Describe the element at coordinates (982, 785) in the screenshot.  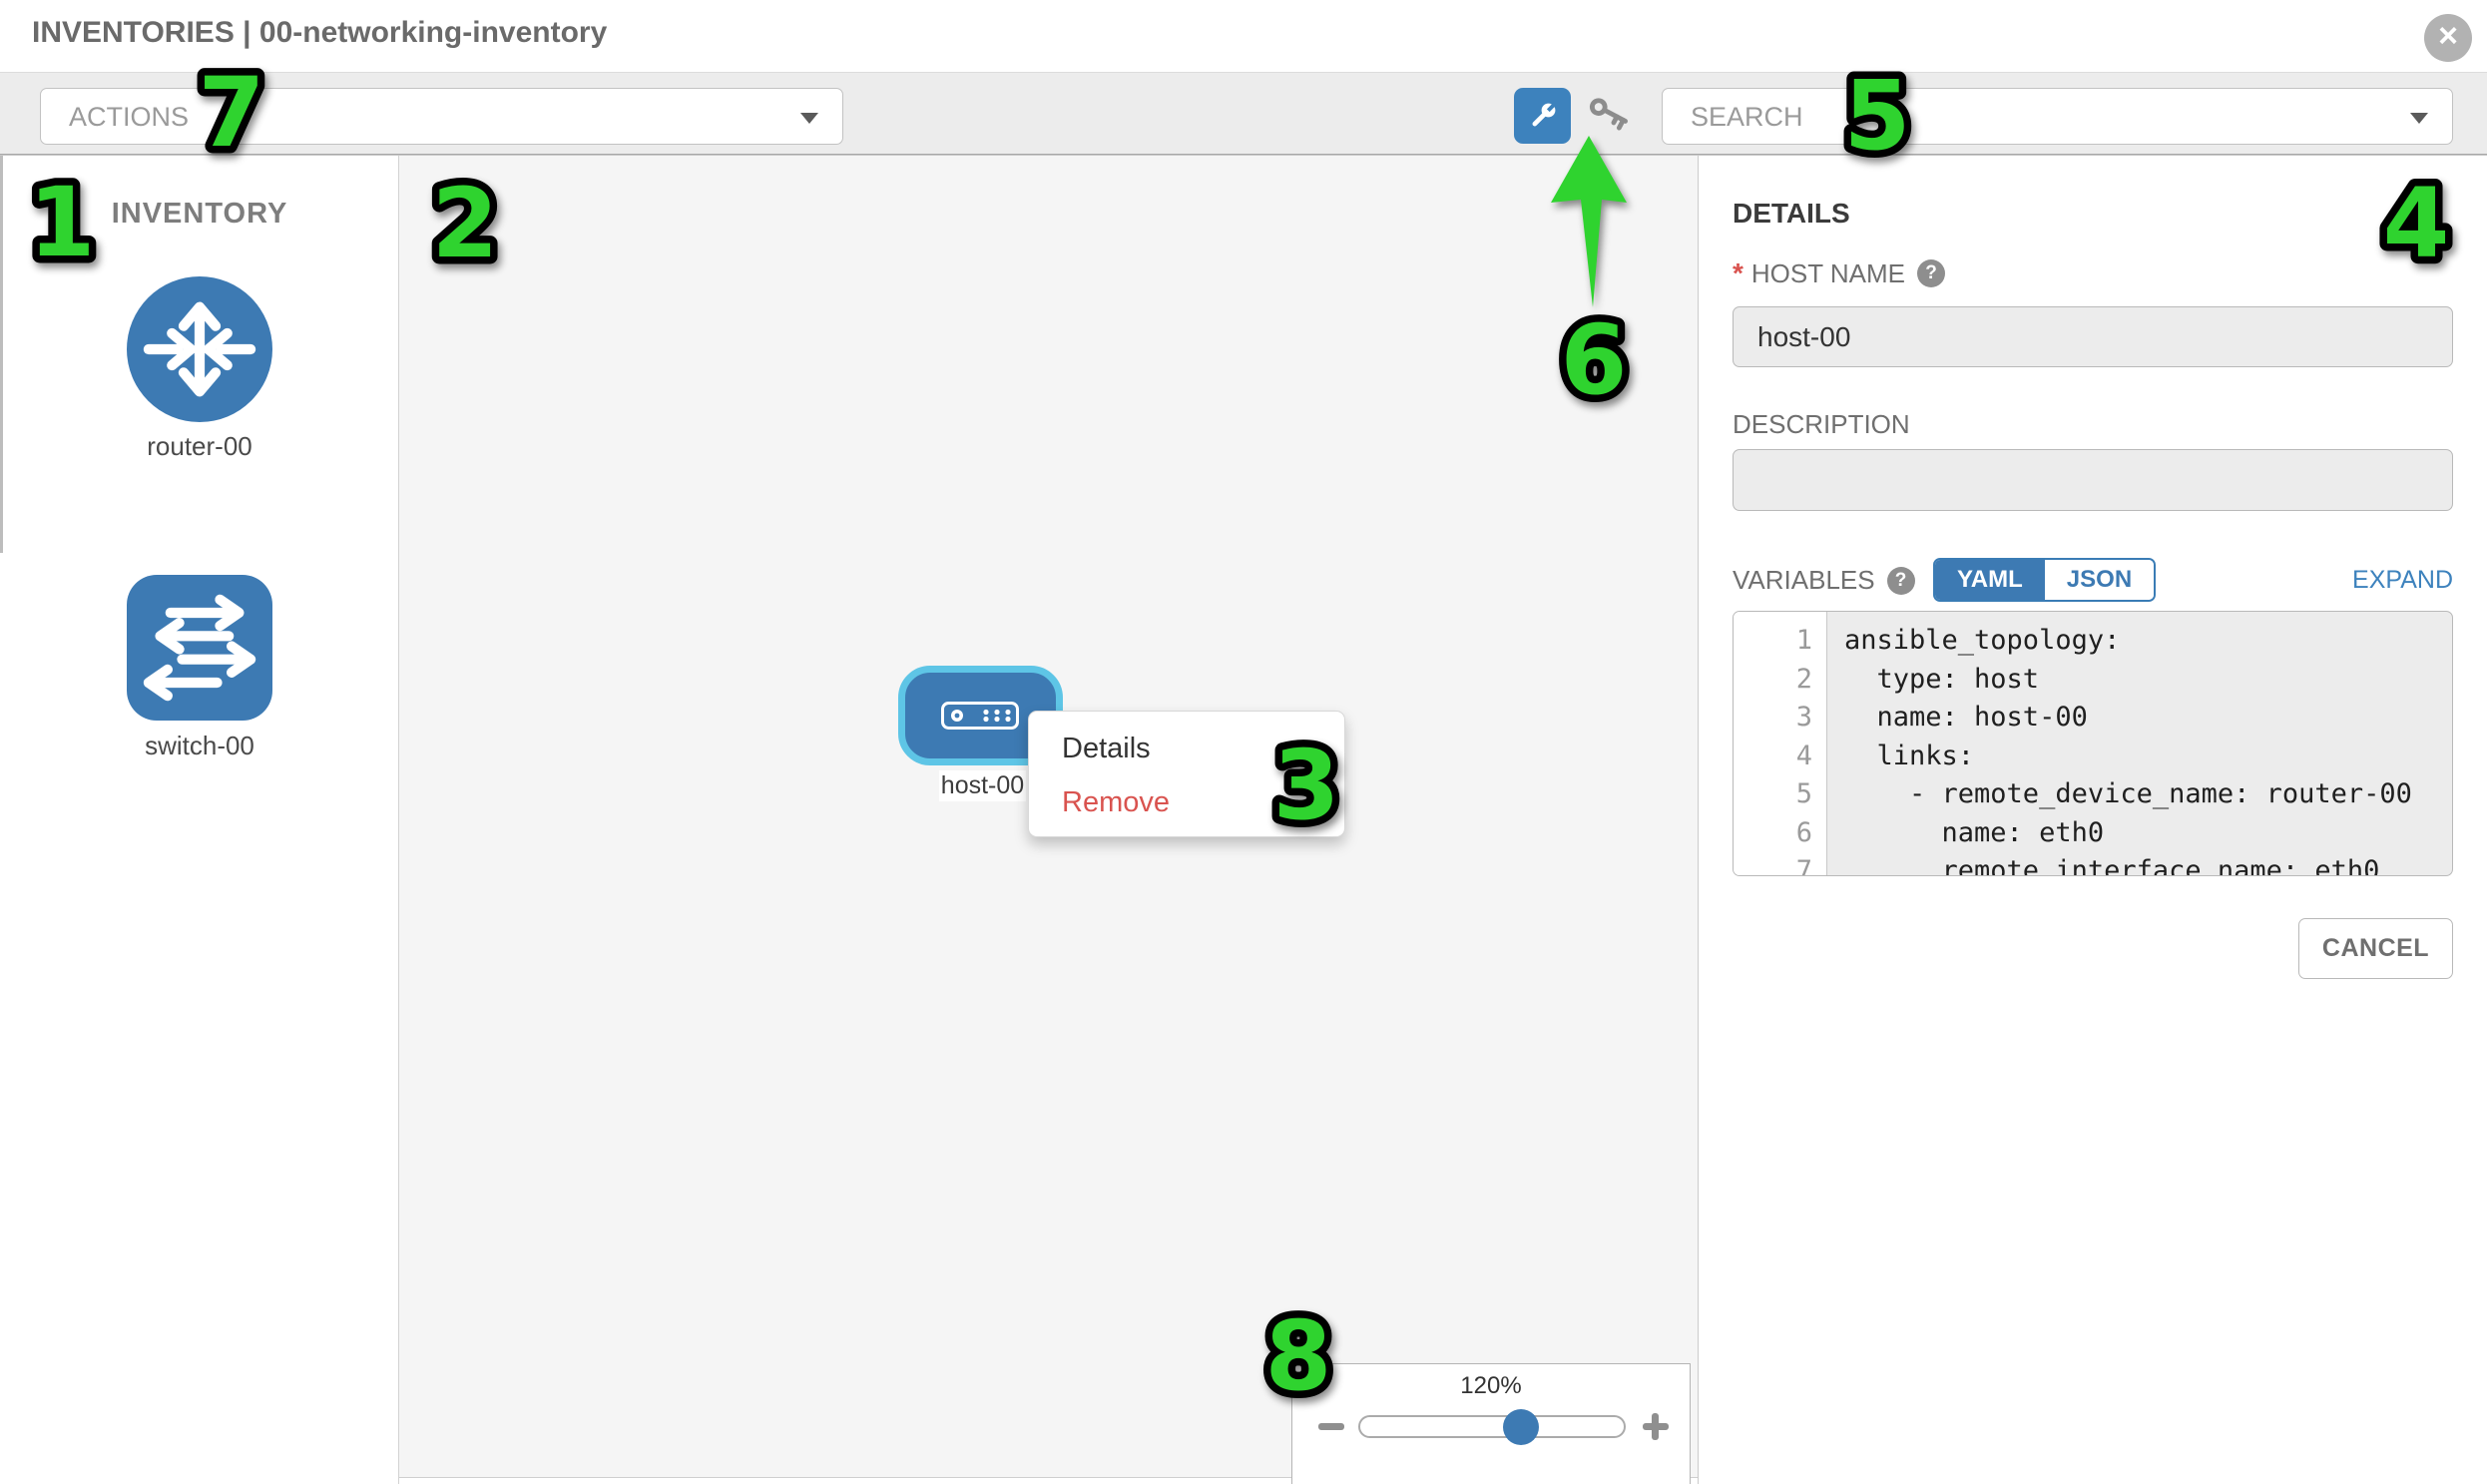
I see `host-node-label: host-00` at that location.